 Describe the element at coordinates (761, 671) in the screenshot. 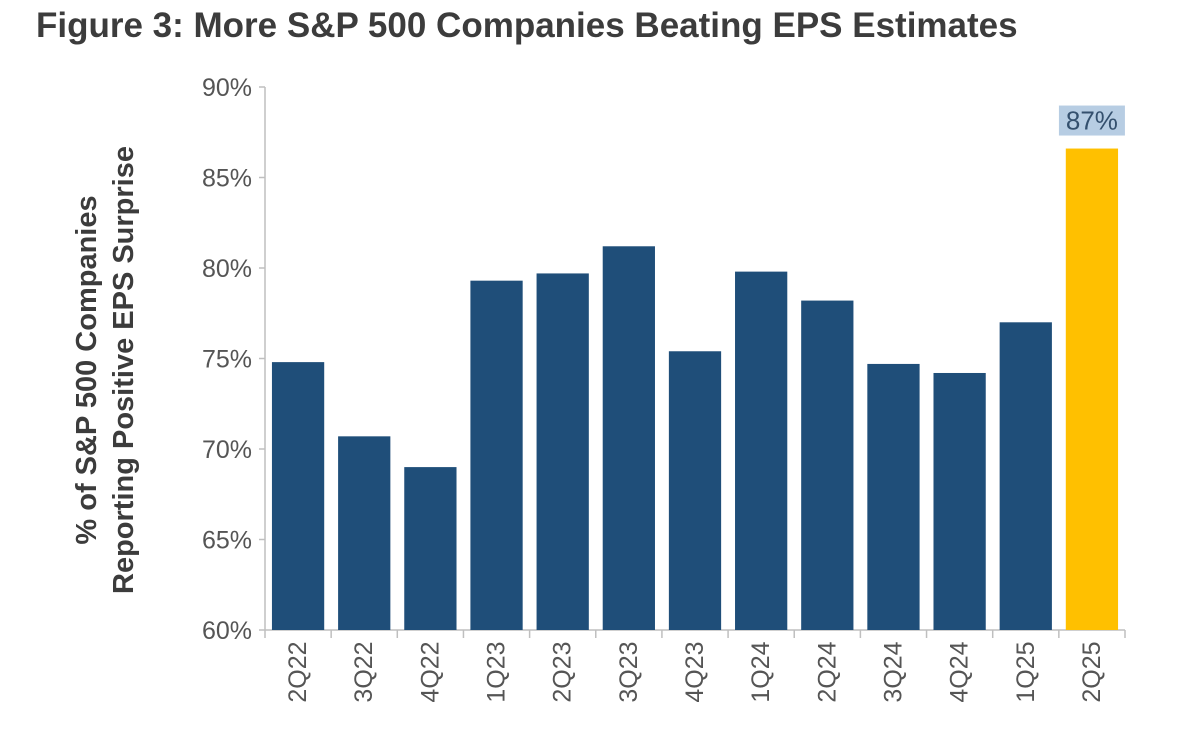

I see `x-tick-label: 1Q24` at that location.